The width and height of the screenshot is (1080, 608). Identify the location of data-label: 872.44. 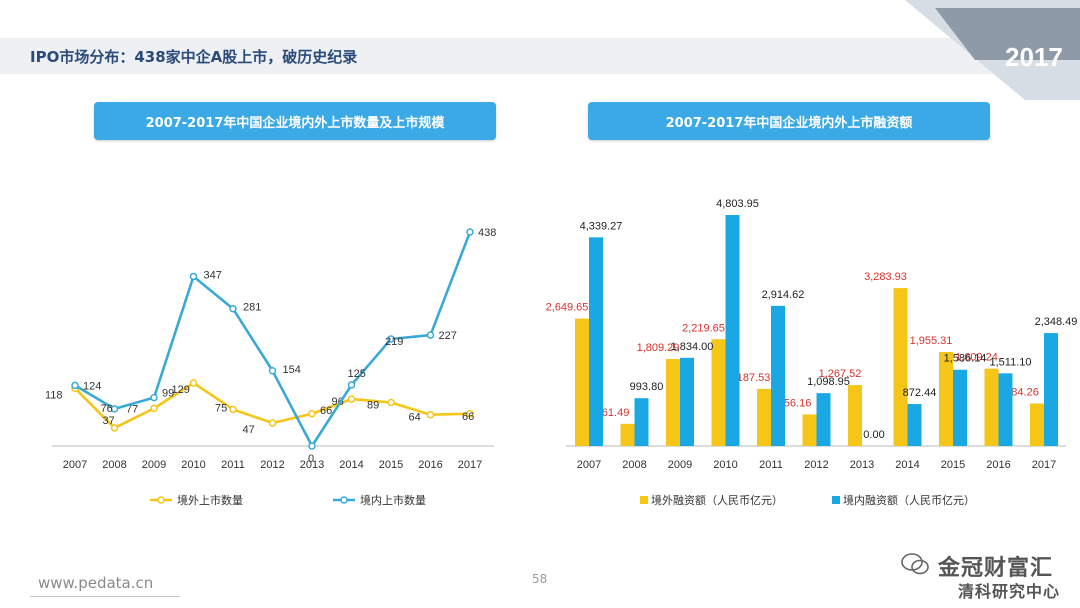
(920, 393).